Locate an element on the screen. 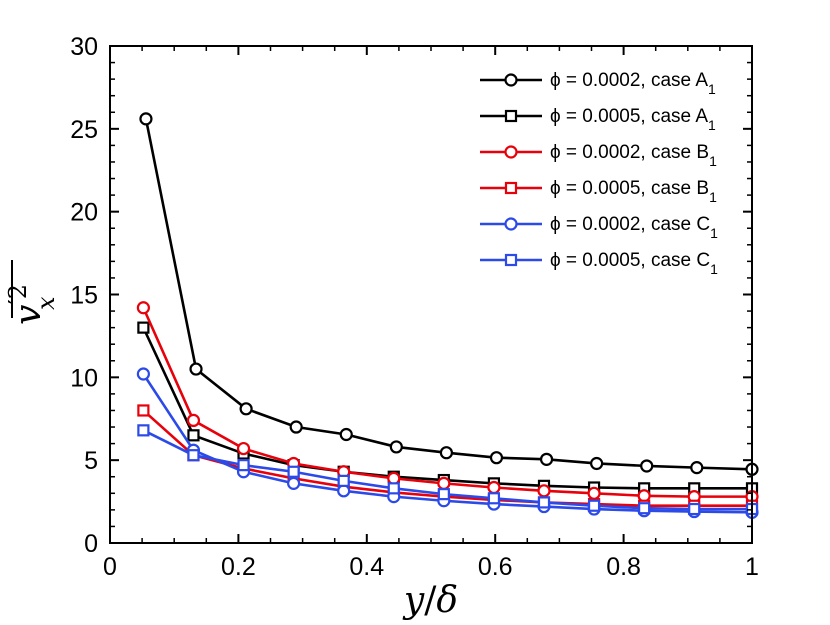 The image size is (830, 625). legend-entry-1: ϕ = 0.0002, case A1 is located at coordinates (598, 83).